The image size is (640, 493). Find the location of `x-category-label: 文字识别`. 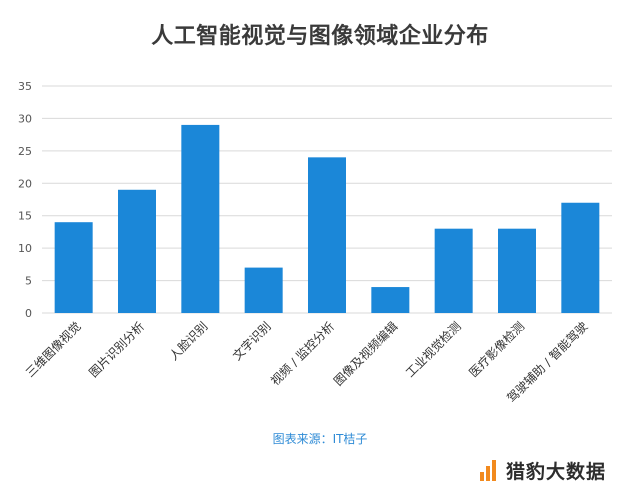

x-category-label: 文字识别 is located at coordinates (251, 341).